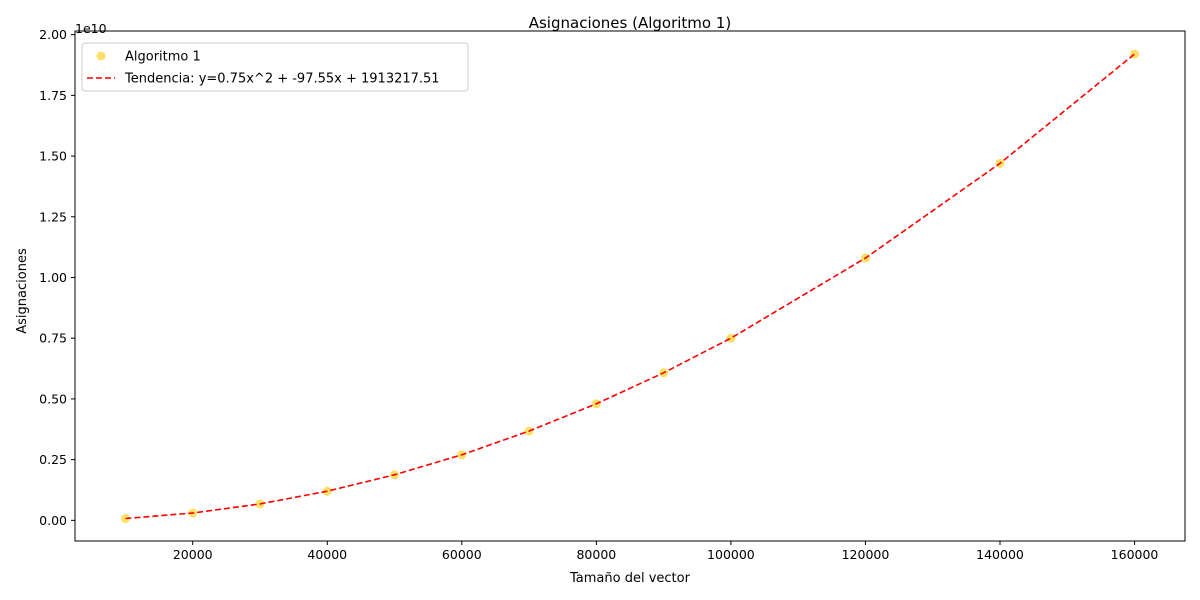 The height and width of the screenshot is (600, 1200). I want to click on x-axis-label: Tamaño del vector, so click(630, 578).